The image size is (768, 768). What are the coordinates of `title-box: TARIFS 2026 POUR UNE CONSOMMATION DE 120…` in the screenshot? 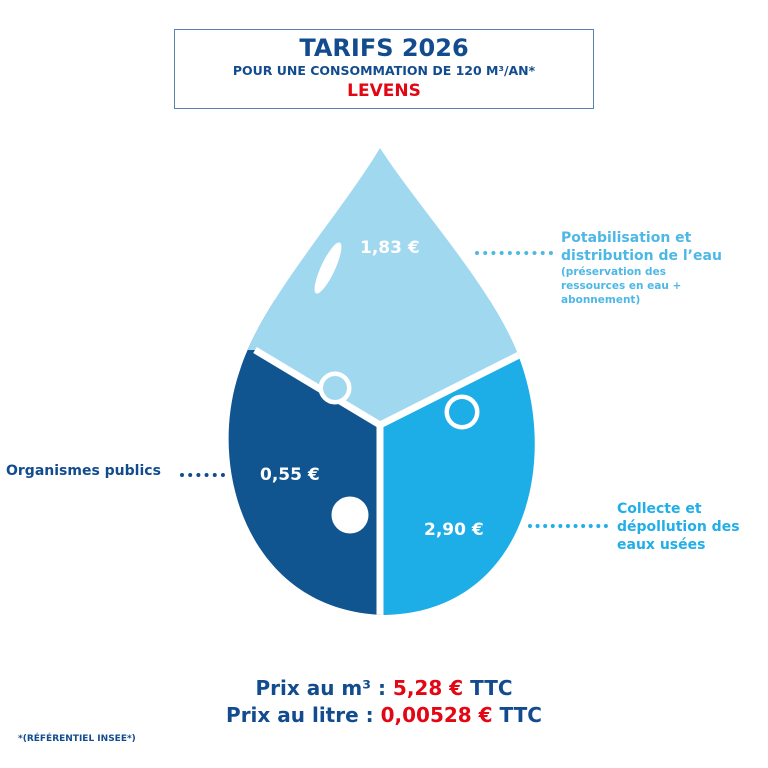 It's located at (384, 69).